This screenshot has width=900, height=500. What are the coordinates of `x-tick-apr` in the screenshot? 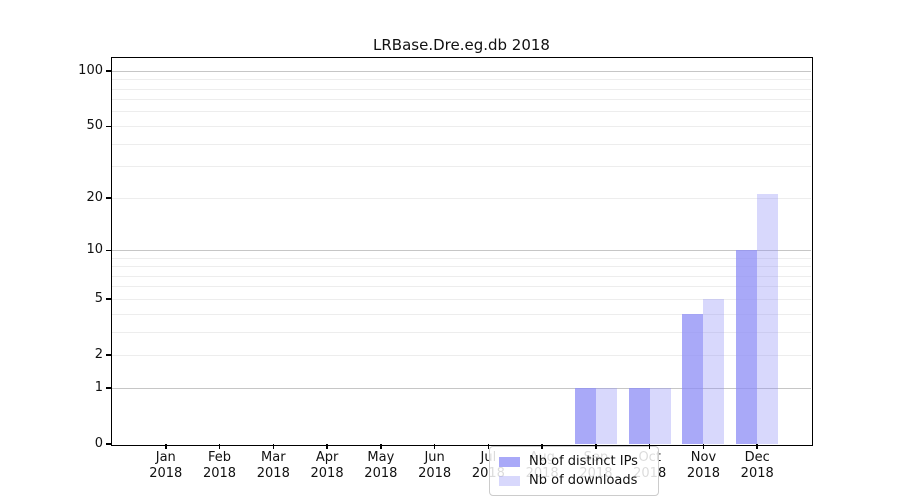 It's located at (327, 446).